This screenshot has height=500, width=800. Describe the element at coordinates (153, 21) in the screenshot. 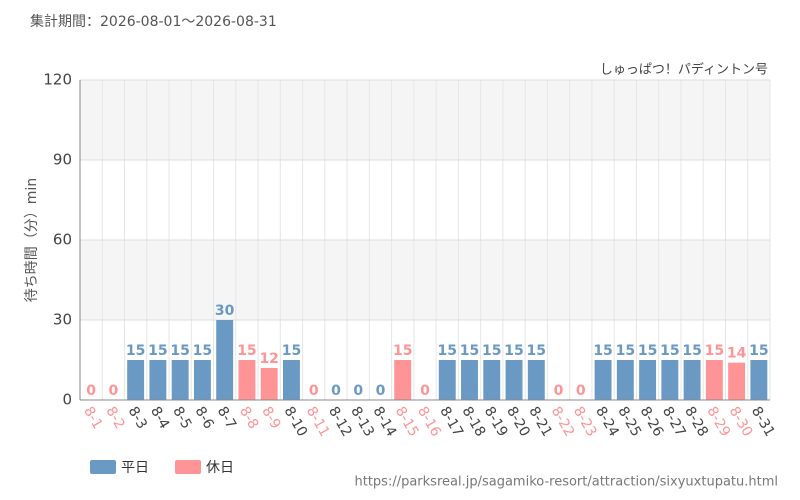

I see `chart-subtitle: 集計期間：2026-08-01～2026-08-31` at that location.